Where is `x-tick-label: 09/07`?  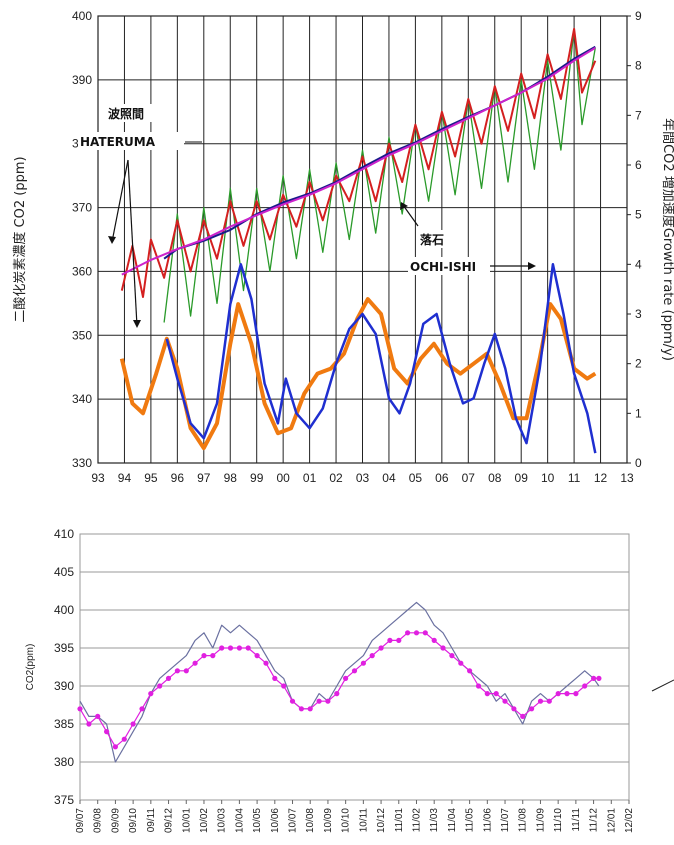
x-tick-label: 09/07 is located at coordinates (80, 820).